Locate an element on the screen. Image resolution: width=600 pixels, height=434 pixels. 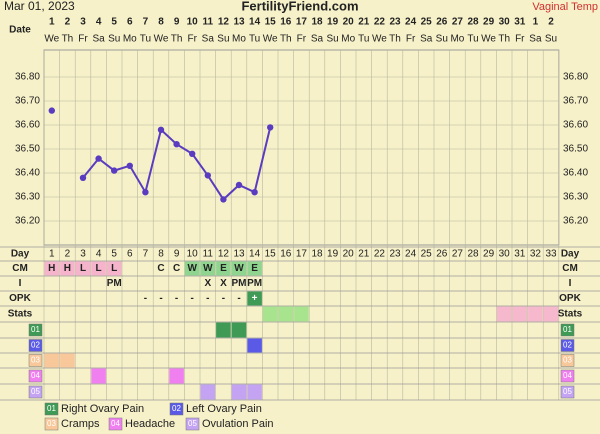
day-number: 5 is located at coordinates (114, 254).